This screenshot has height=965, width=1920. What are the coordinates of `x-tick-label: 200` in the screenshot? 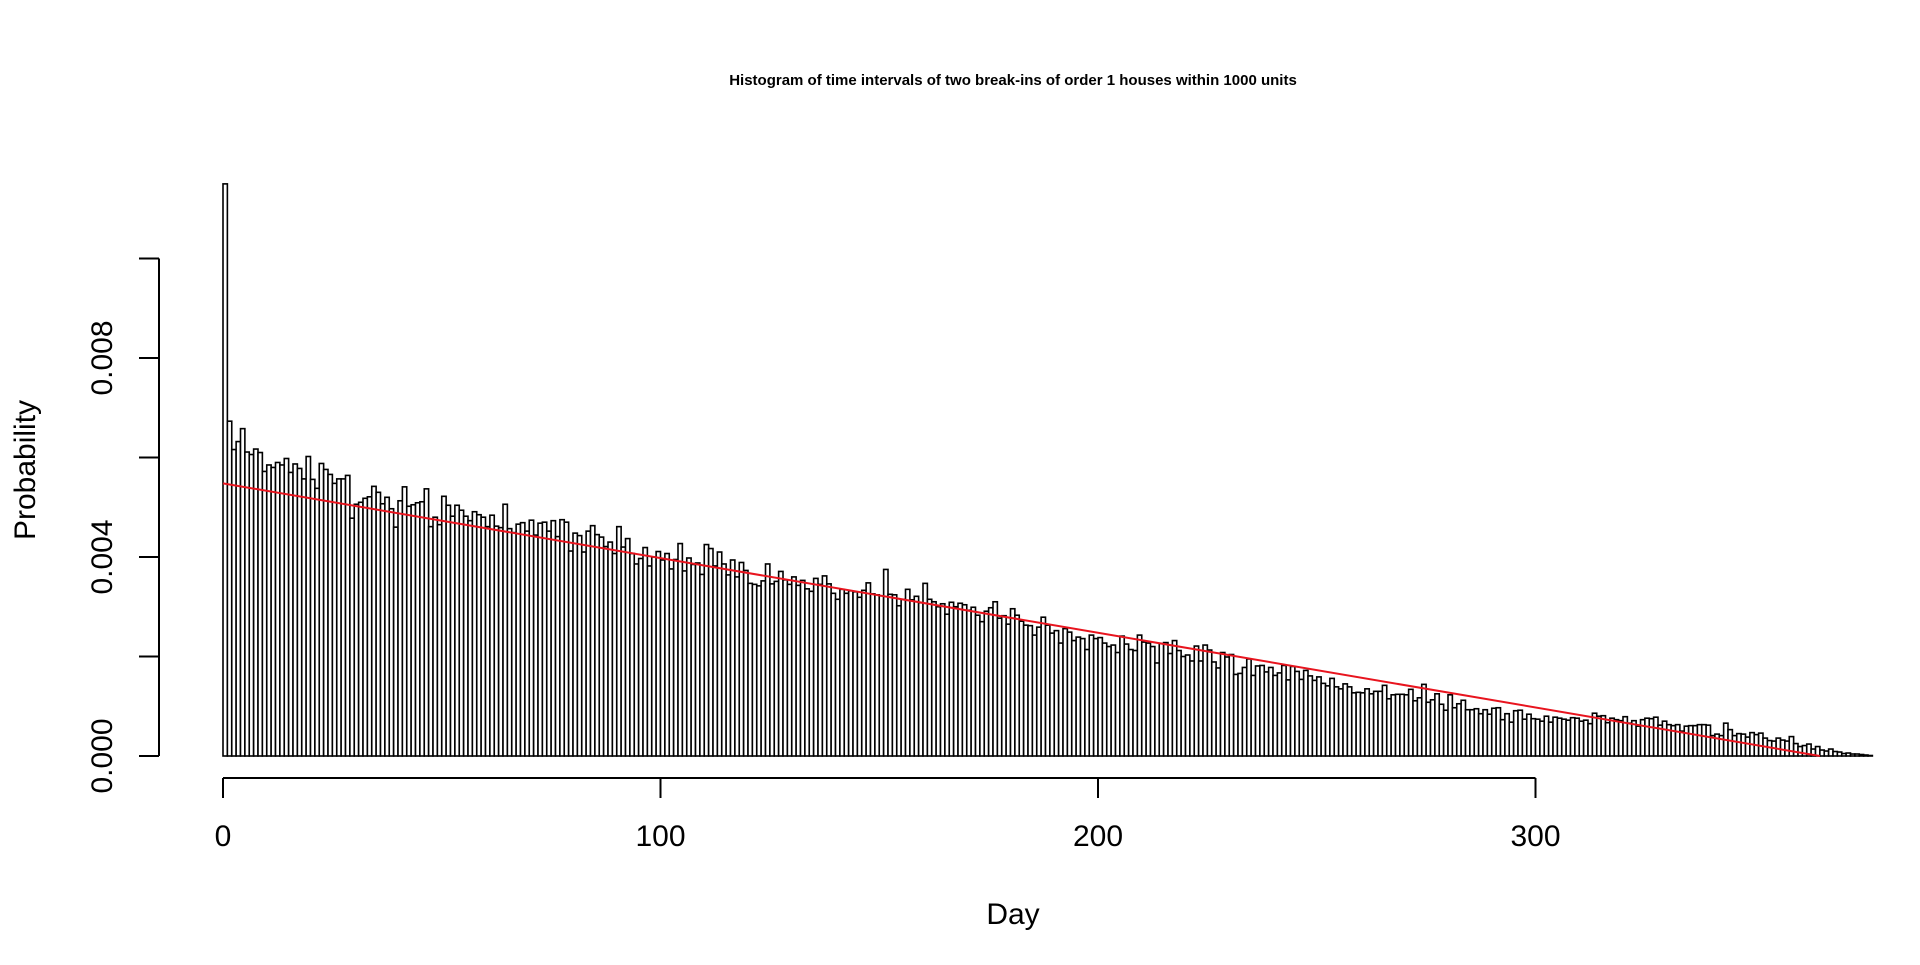 It's located at (1098, 836).